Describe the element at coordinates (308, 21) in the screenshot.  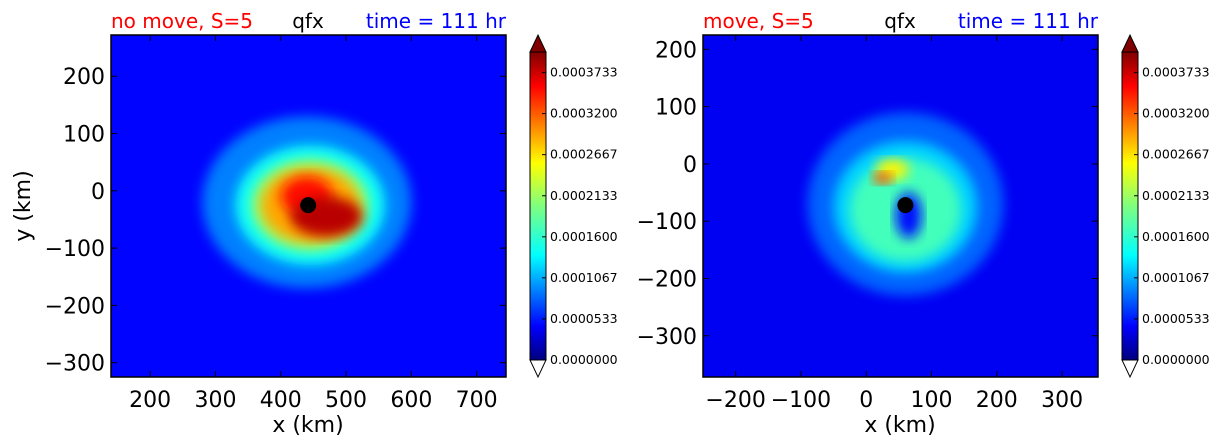
I see `title-center-1: qfx` at that location.